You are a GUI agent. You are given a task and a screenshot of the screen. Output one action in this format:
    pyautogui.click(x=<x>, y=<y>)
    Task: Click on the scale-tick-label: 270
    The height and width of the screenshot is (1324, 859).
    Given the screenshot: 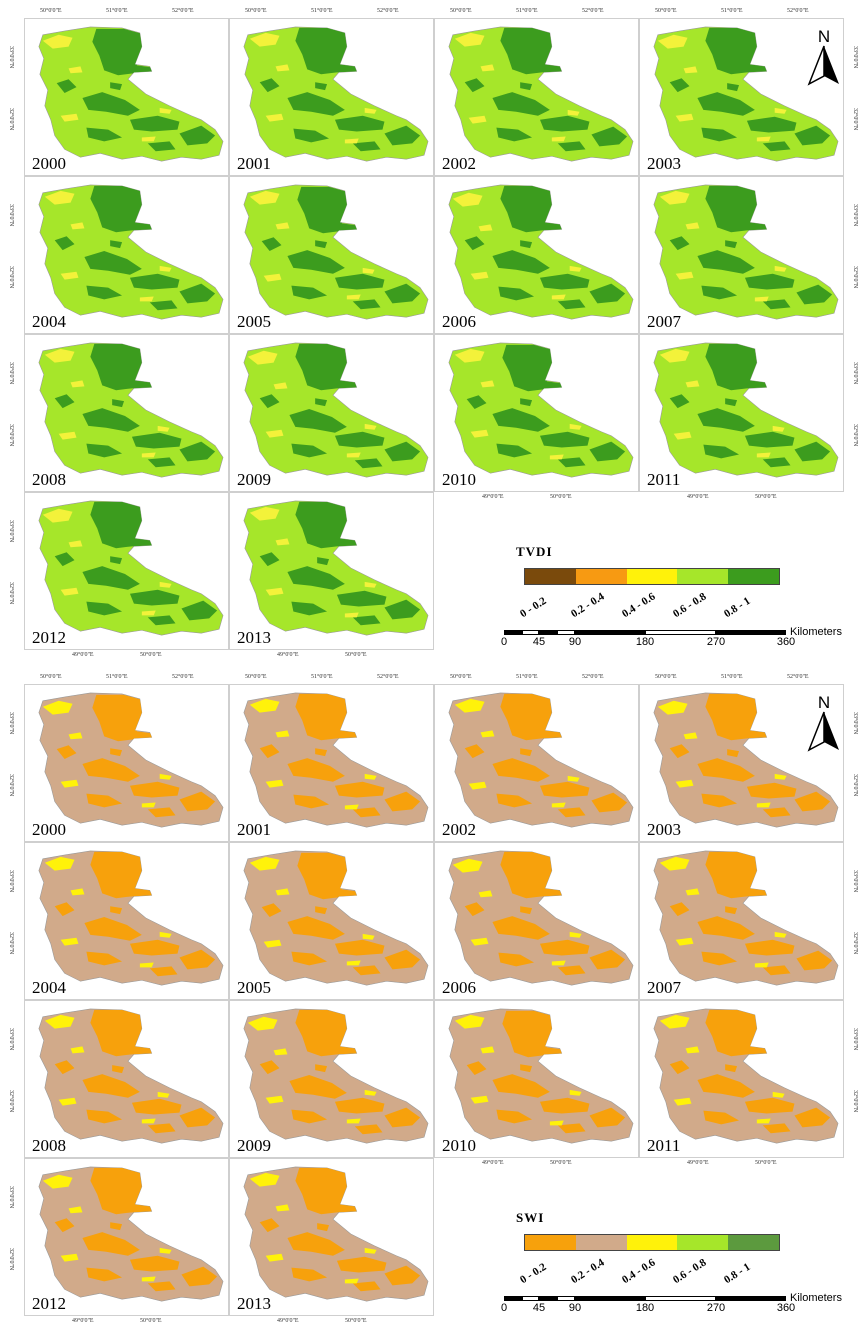 What is the action you would take?
    pyautogui.click(x=716, y=1308)
    